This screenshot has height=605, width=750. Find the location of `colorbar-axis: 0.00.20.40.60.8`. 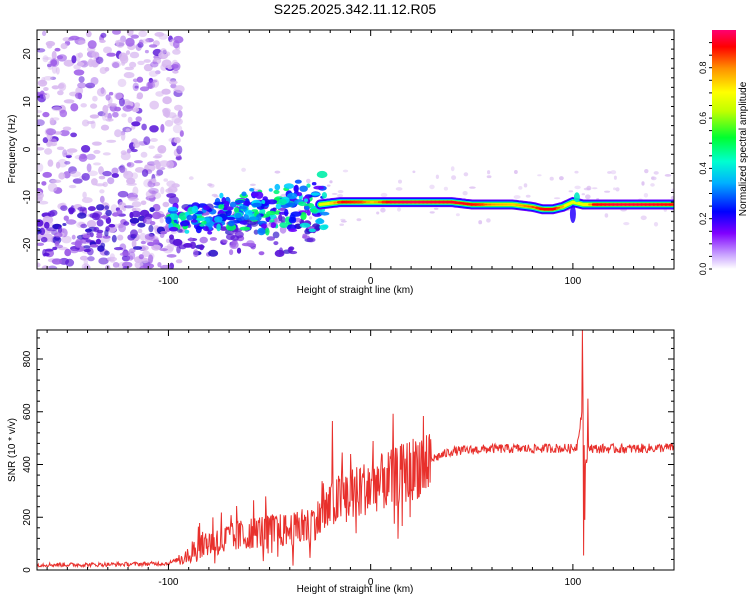

colorbar-axis: 0.00.20.40.60.8 is located at coordinates (705, 159).